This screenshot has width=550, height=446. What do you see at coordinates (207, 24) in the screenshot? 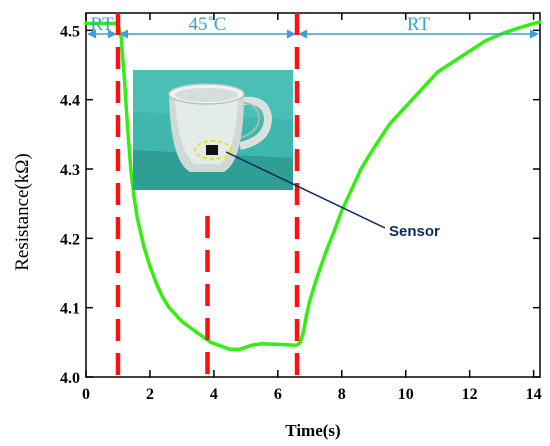
I see `region-label: 45˚C` at bounding box center [207, 24].